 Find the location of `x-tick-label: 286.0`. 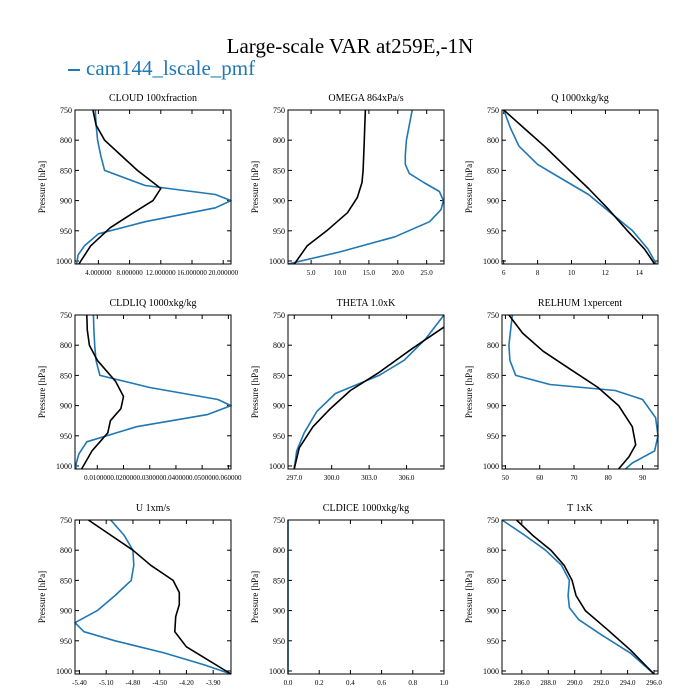

x-tick-label: 286.0 is located at coordinates (522, 683).